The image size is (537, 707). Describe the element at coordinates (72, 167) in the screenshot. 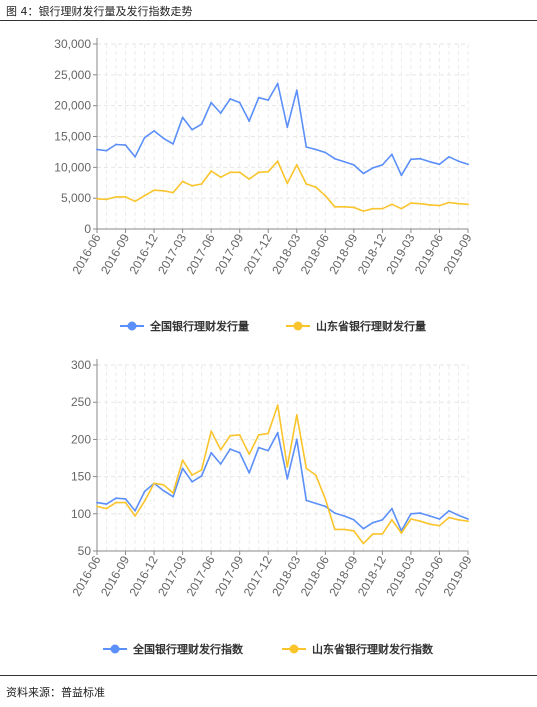

I see `y-tick-label: 10,000` at that location.